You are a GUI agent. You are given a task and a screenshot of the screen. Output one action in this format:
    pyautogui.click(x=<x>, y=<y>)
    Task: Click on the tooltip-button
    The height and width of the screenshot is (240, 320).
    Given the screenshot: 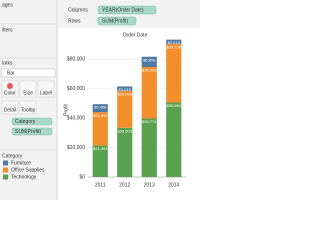 What is the action you would take?
    pyautogui.click(x=28, y=107)
    